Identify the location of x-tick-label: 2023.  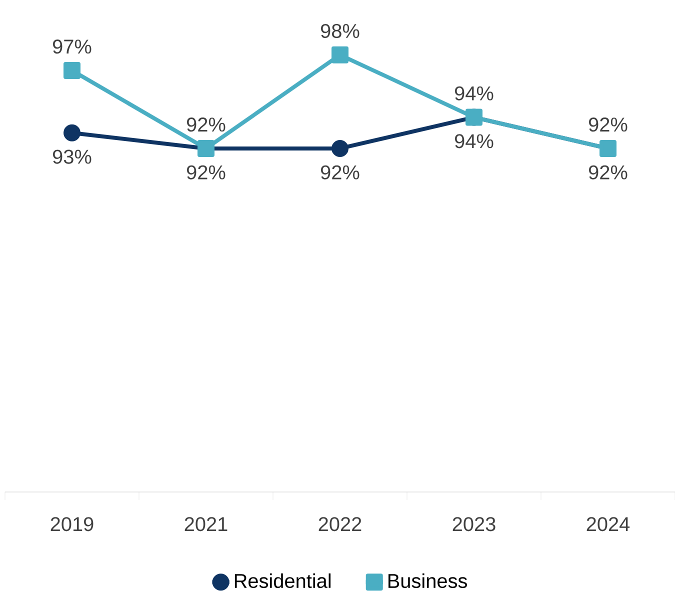
(474, 524).